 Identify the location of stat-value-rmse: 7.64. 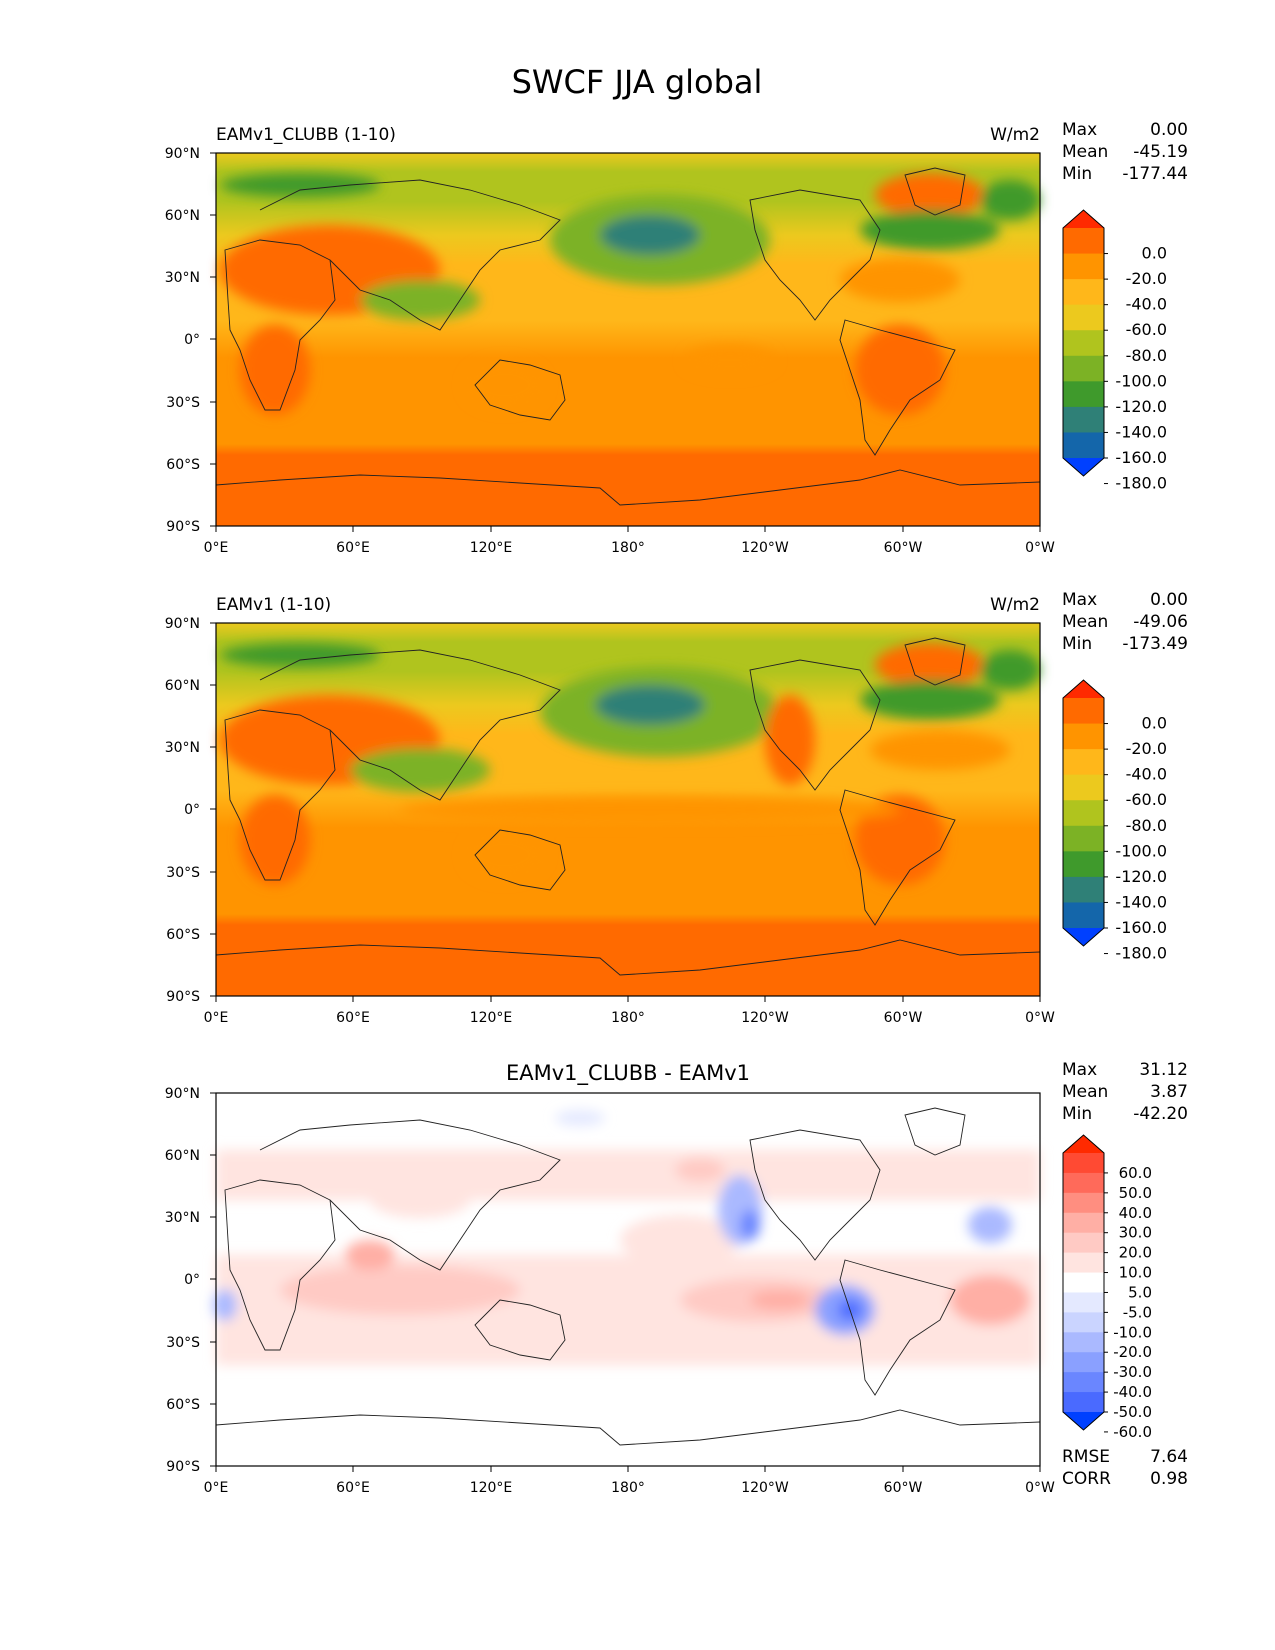
(1169, 1457).